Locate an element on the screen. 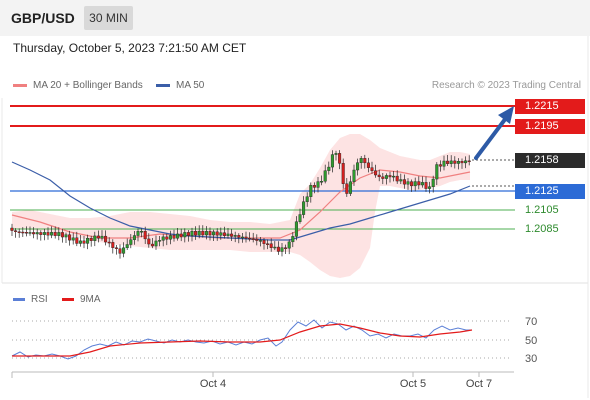 This screenshot has height=400, width=590. legend-ma20: MA 20 + Bollinger Bands is located at coordinates (78, 85).